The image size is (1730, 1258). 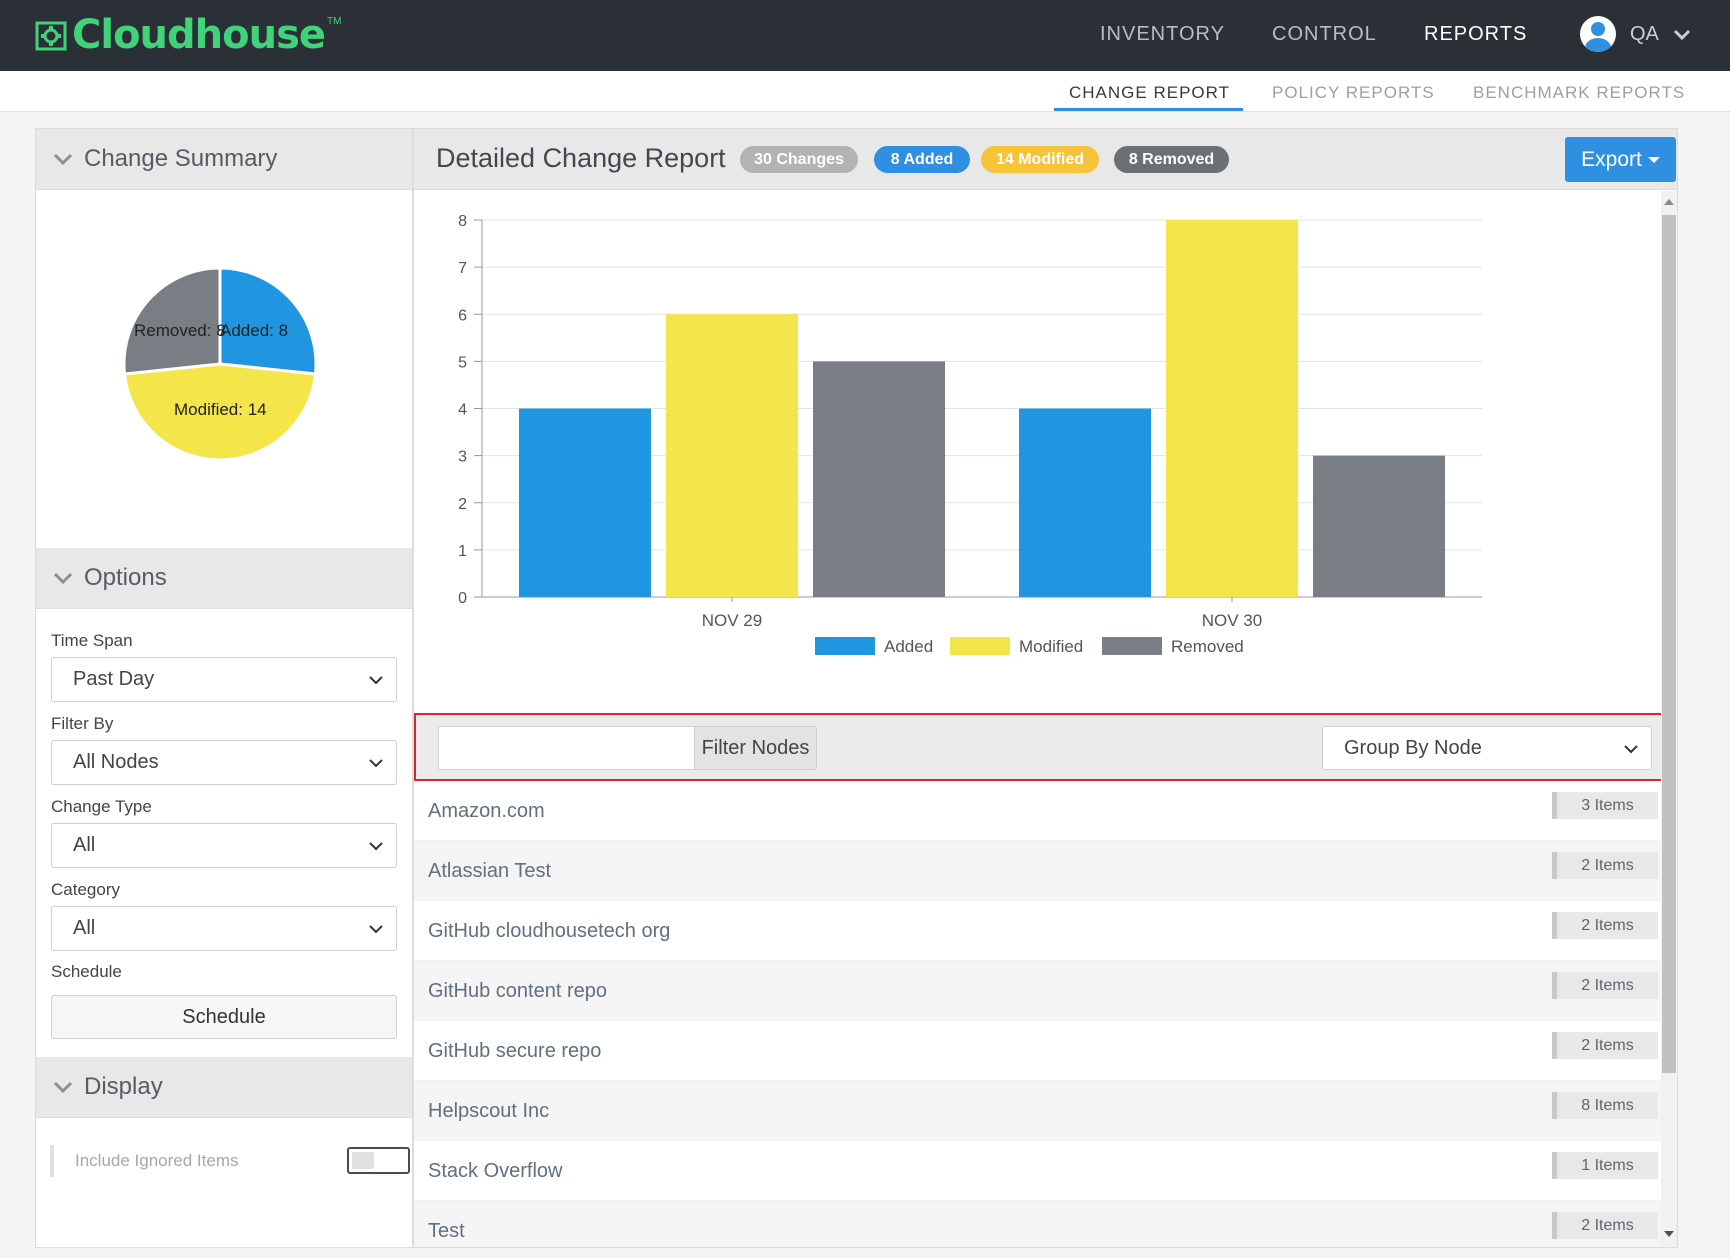 What do you see at coordinates (199, 35) in the screenshot?
I see `brand-name: Cloudhouse` at bounding box center [199, 35].